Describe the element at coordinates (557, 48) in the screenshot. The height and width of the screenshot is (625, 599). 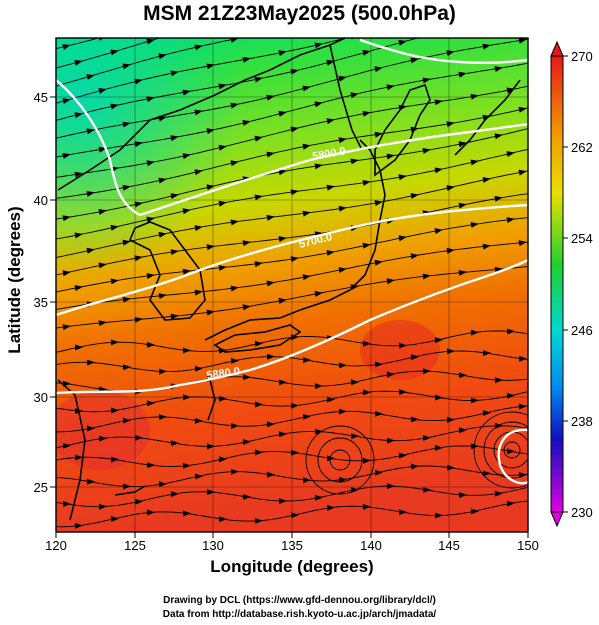
I see `colorbar-max-arrow` at that location.